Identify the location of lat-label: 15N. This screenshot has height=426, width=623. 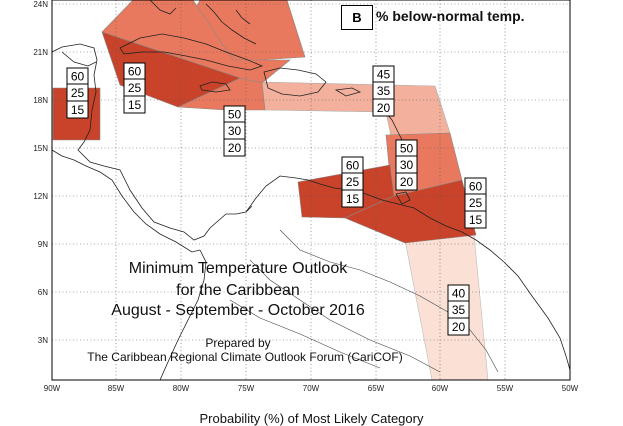
(40, 148).